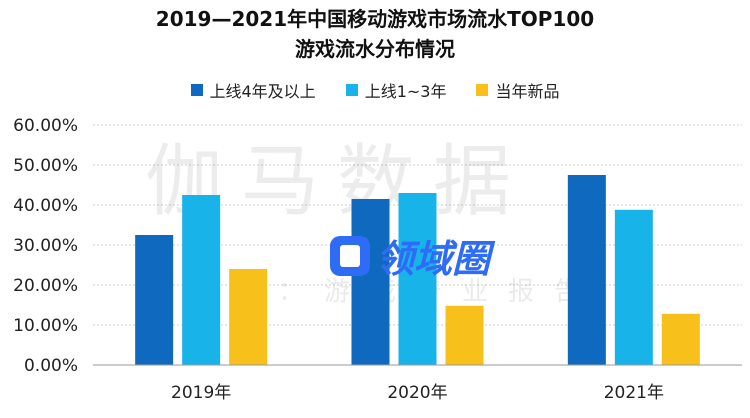 The width and height of the screenshot is (750, 418). Describe the element at coordinates (634, 393) in the screenshot. I see `x-category-label: 2021年` at that location.